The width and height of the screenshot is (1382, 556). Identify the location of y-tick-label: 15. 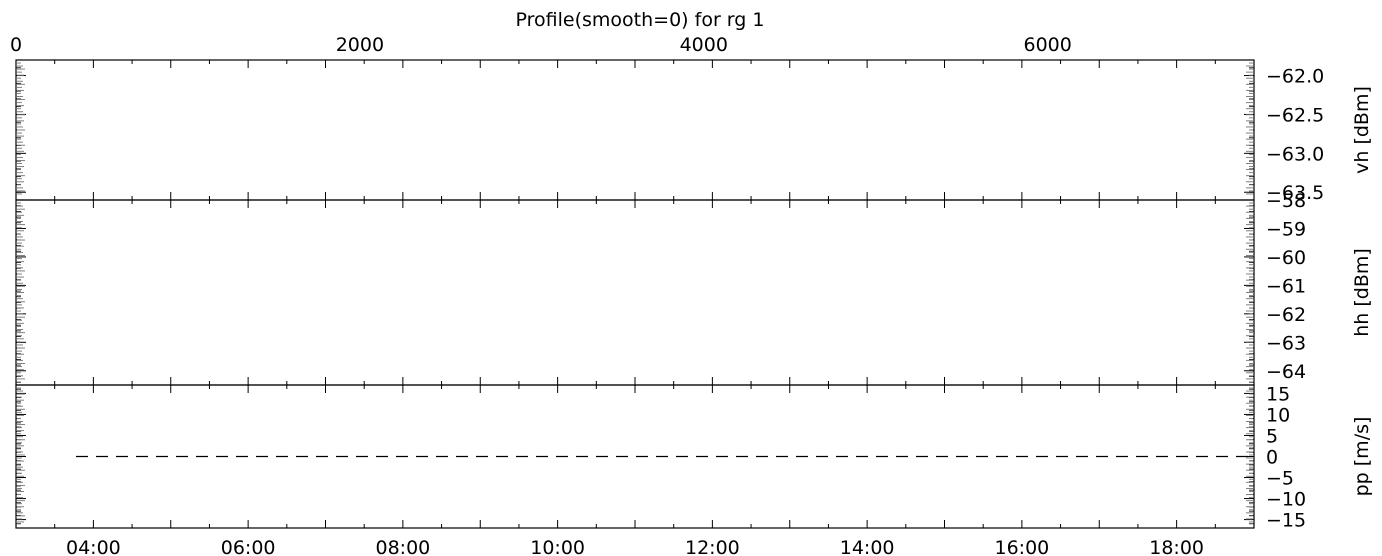
(1278, 394).